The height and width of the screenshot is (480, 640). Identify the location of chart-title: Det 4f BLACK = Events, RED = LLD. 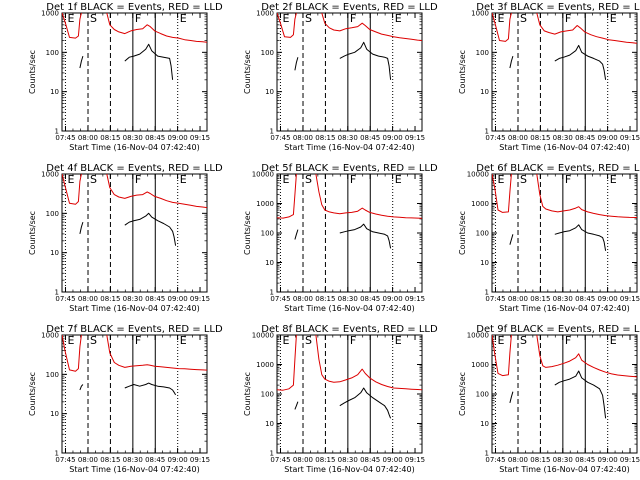
(134, 168).